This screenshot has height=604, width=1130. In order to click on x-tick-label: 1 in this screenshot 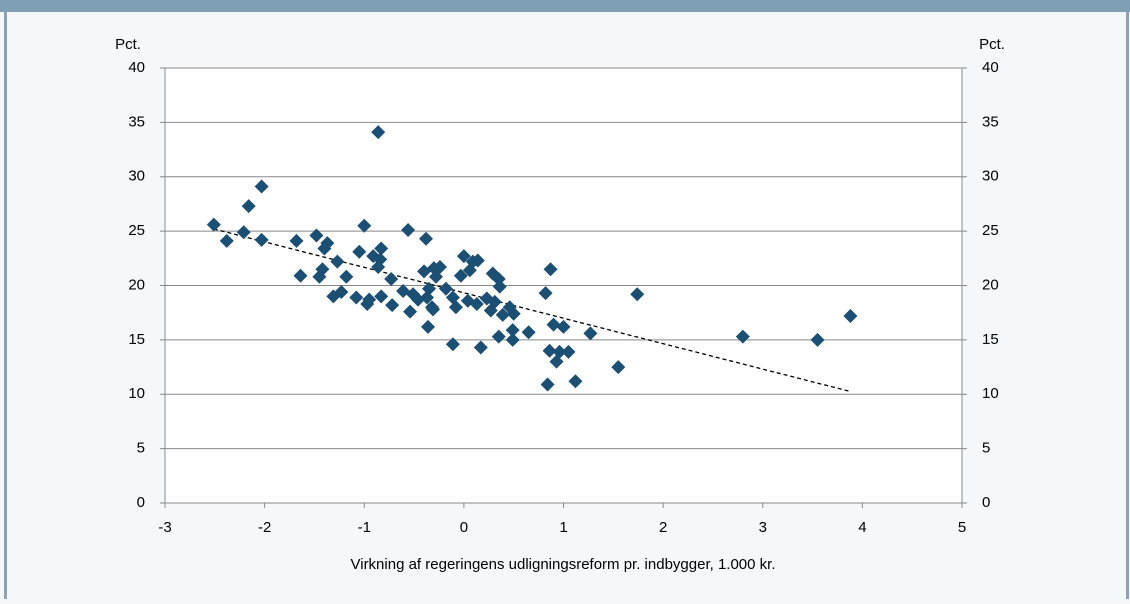, I will do `click(563, 527)`.